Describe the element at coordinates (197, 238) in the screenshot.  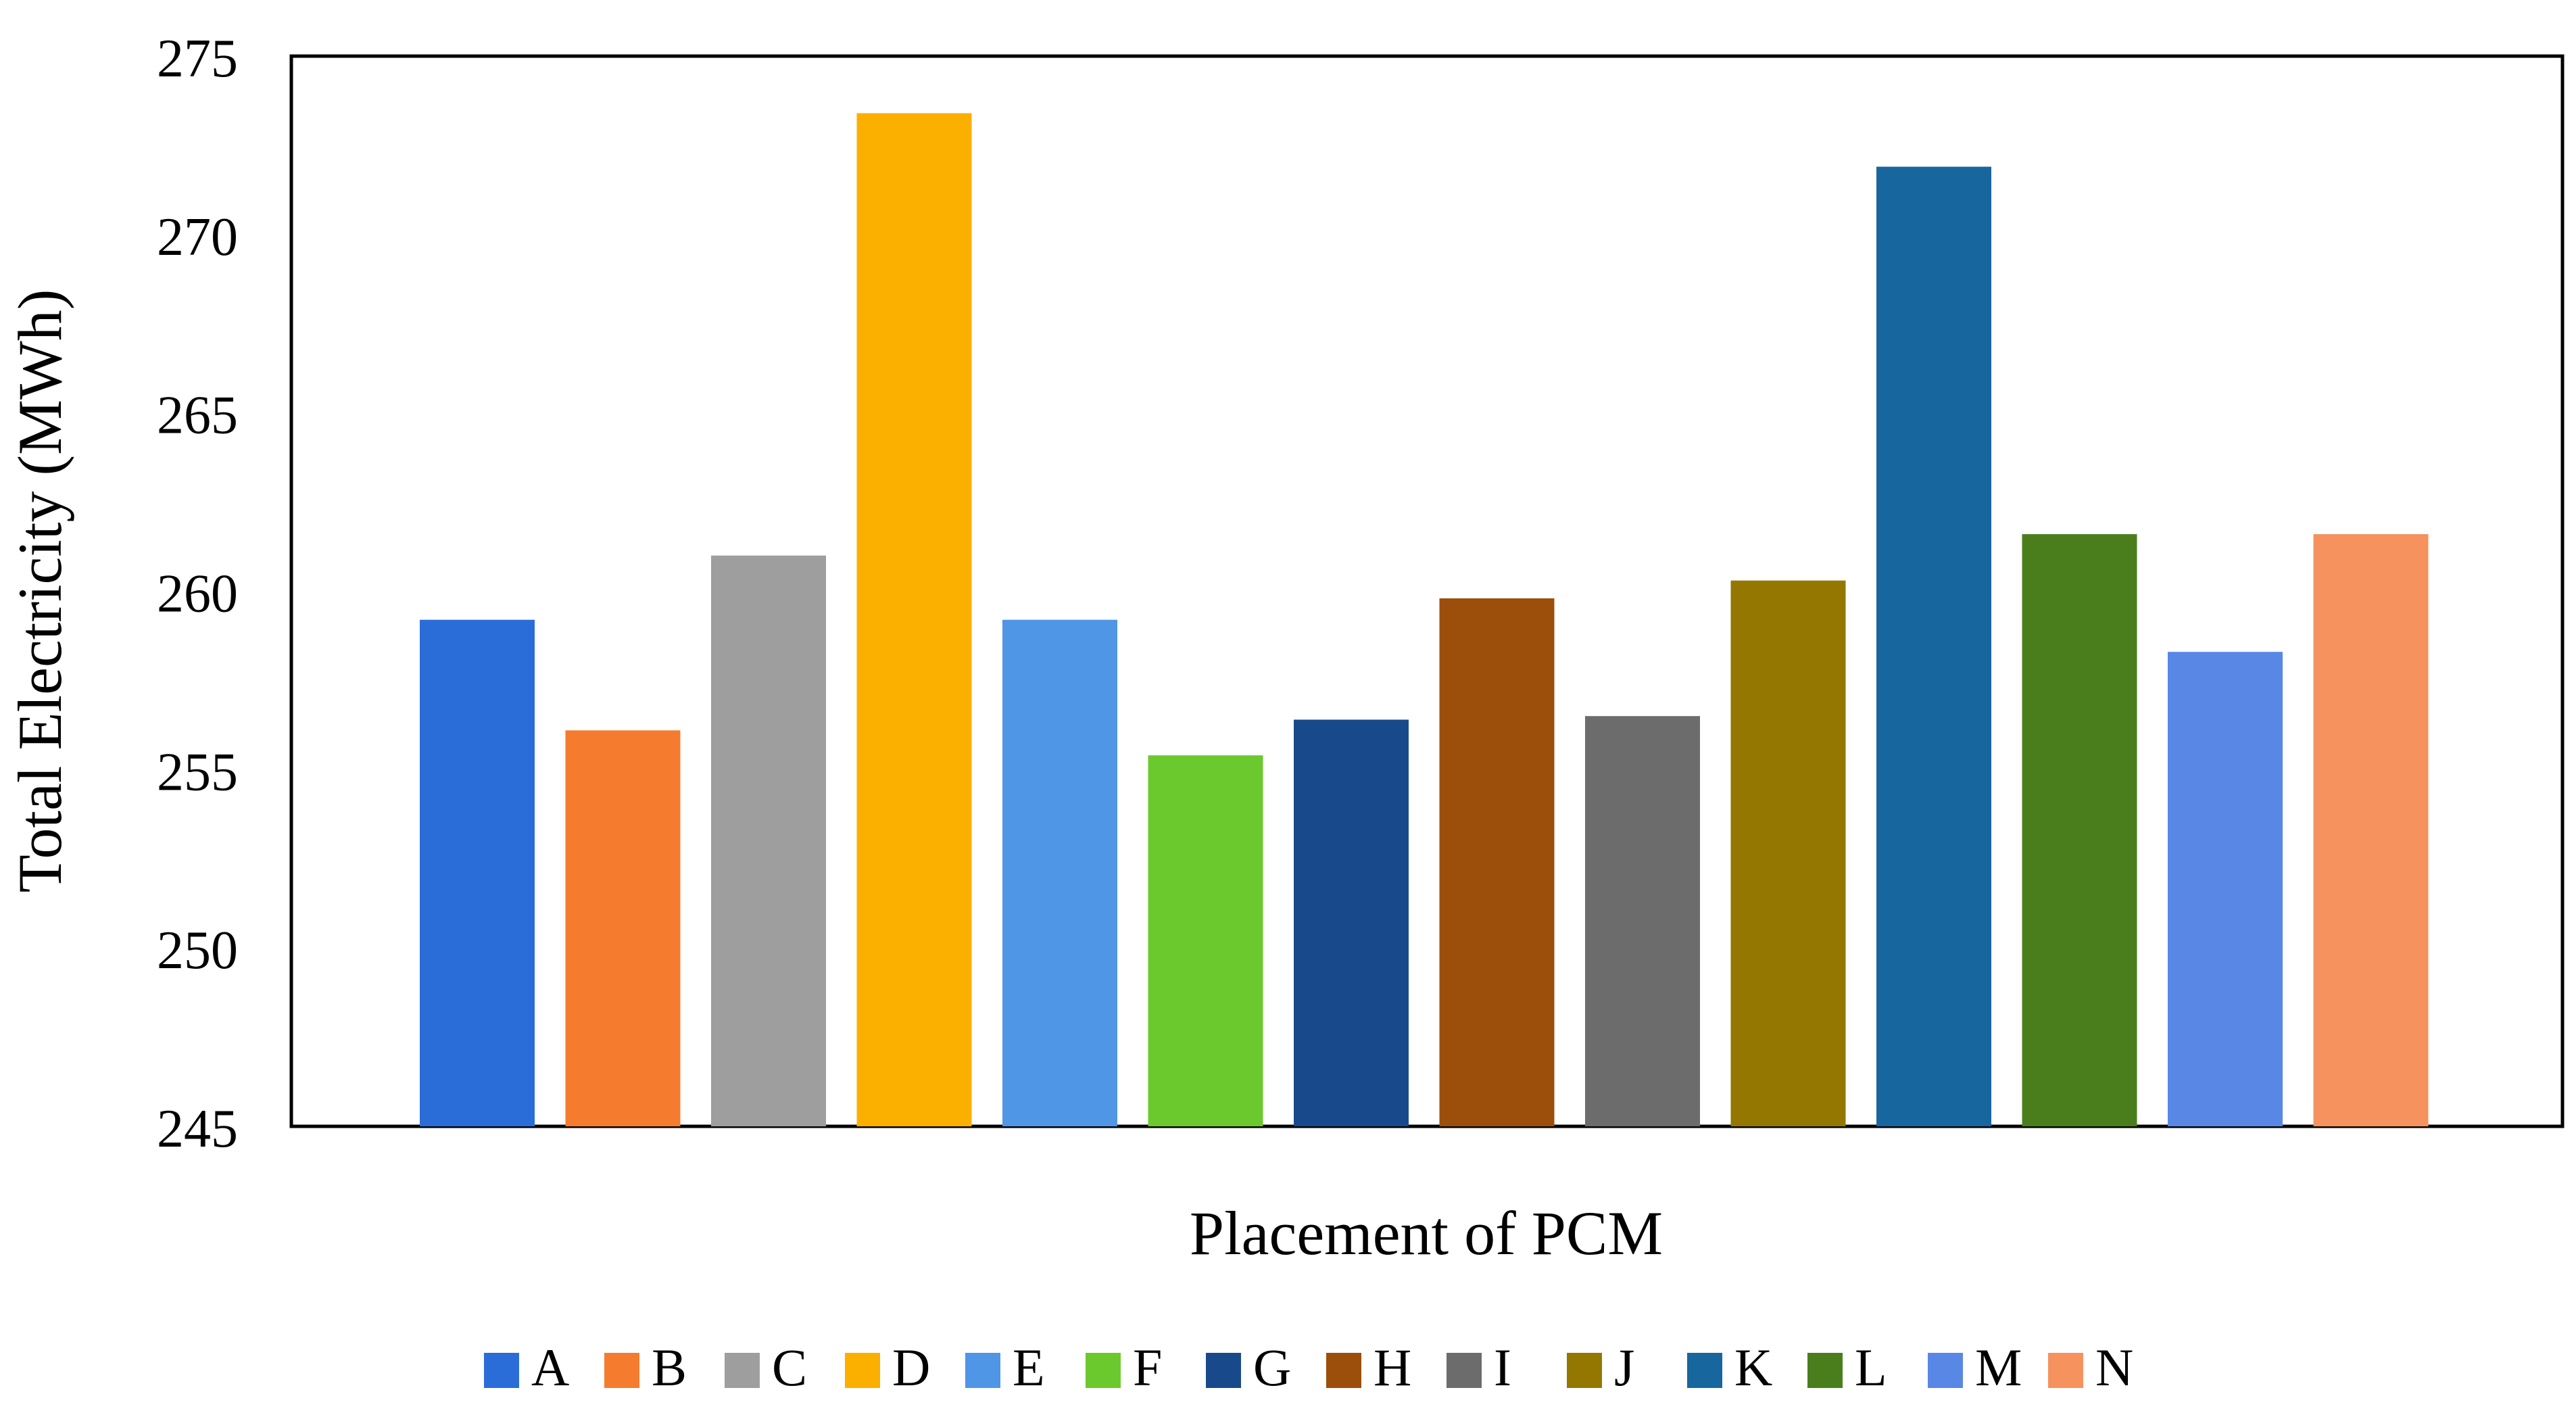
I see `y-tick-label: 270` at that location.